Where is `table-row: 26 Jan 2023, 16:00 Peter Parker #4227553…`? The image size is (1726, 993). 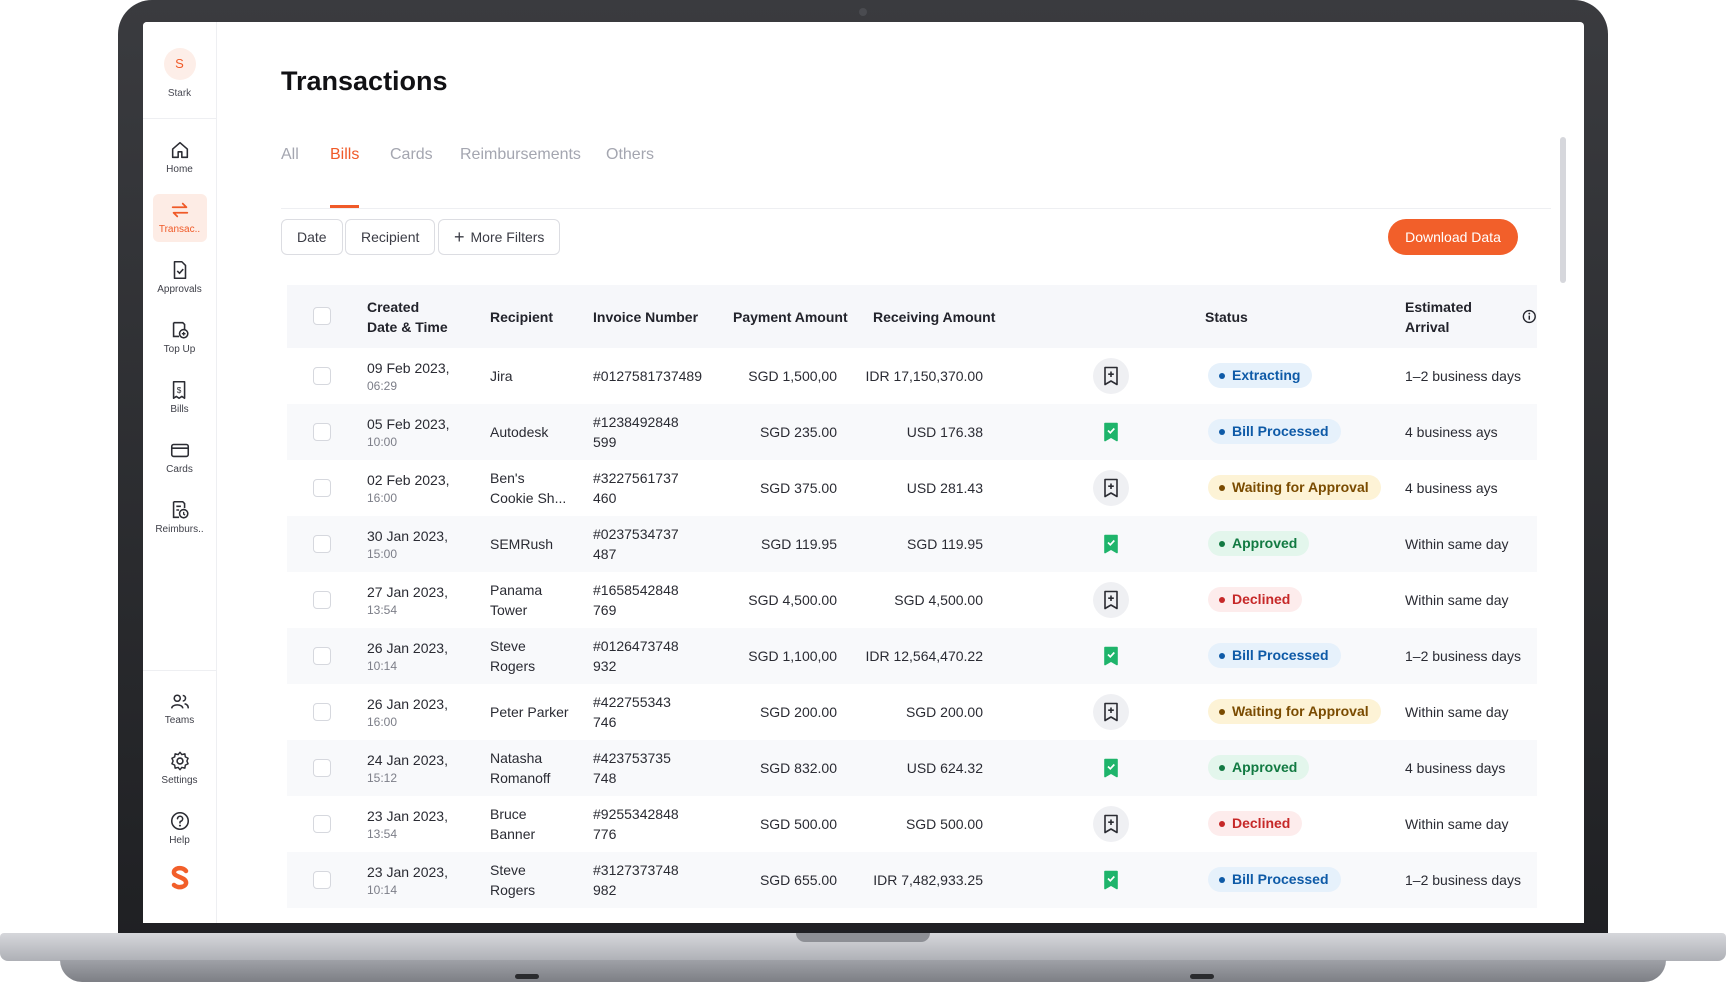 table-row: 26 Jan 2023, 16:00 Peter Parker #4227553… is located at coordinates (912, 712).